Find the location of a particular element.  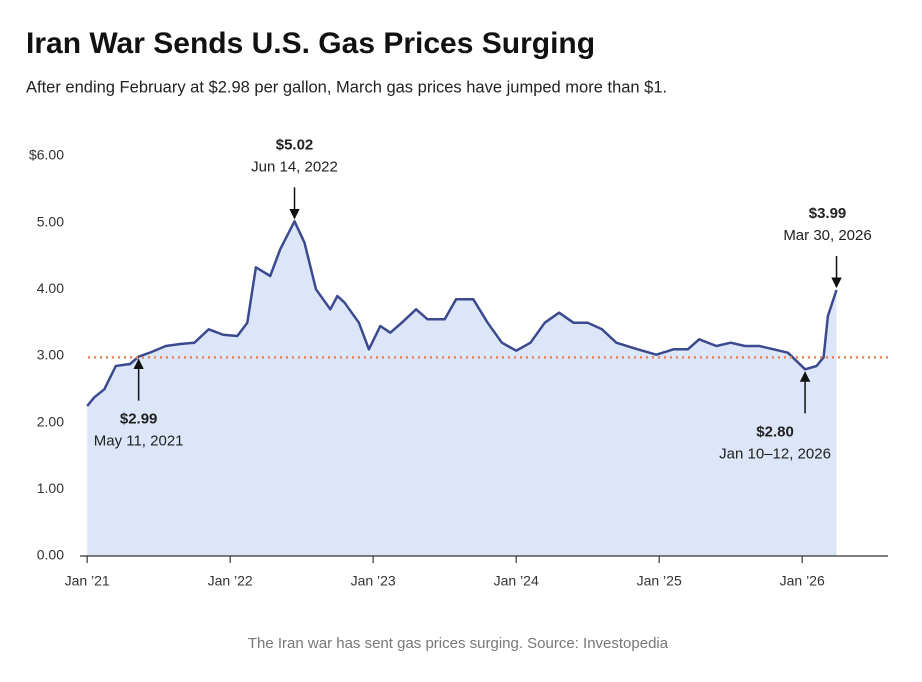

x-tick-label: Jan ’22 is located at coordinates (230, 581).